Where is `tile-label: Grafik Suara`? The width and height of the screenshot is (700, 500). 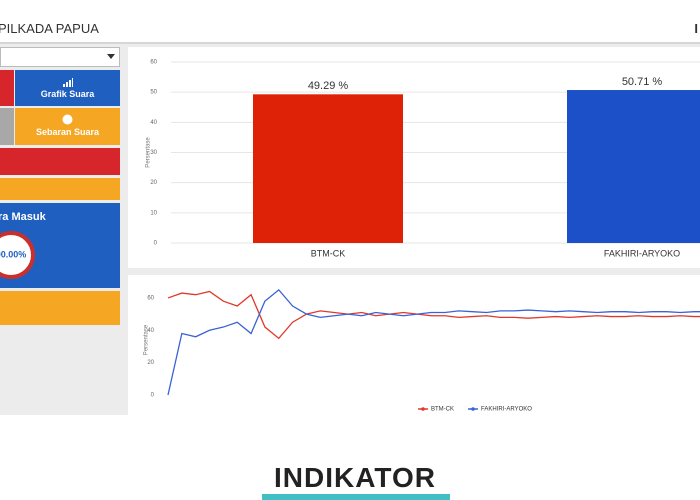 tile-label: Grafik Suara is located at coordinates (67, 94).